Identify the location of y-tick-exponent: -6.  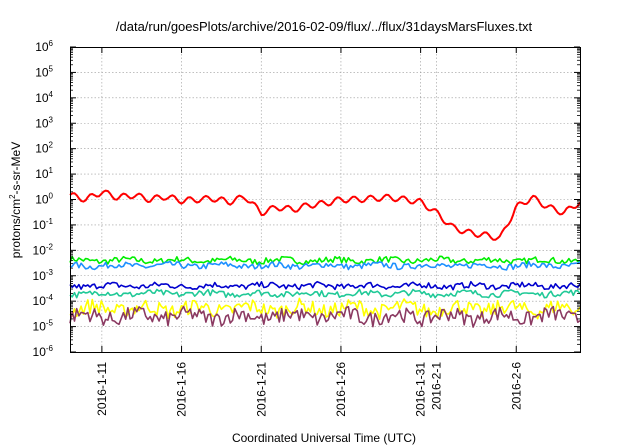
(50, 348).